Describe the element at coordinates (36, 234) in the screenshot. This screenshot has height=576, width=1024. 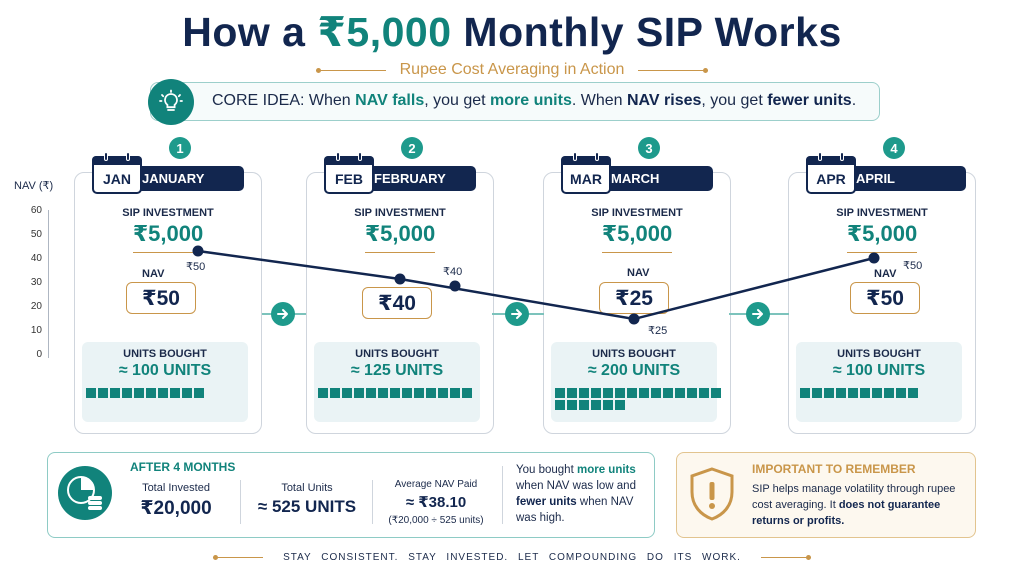
I see `y-tick-label: 50` at that location.